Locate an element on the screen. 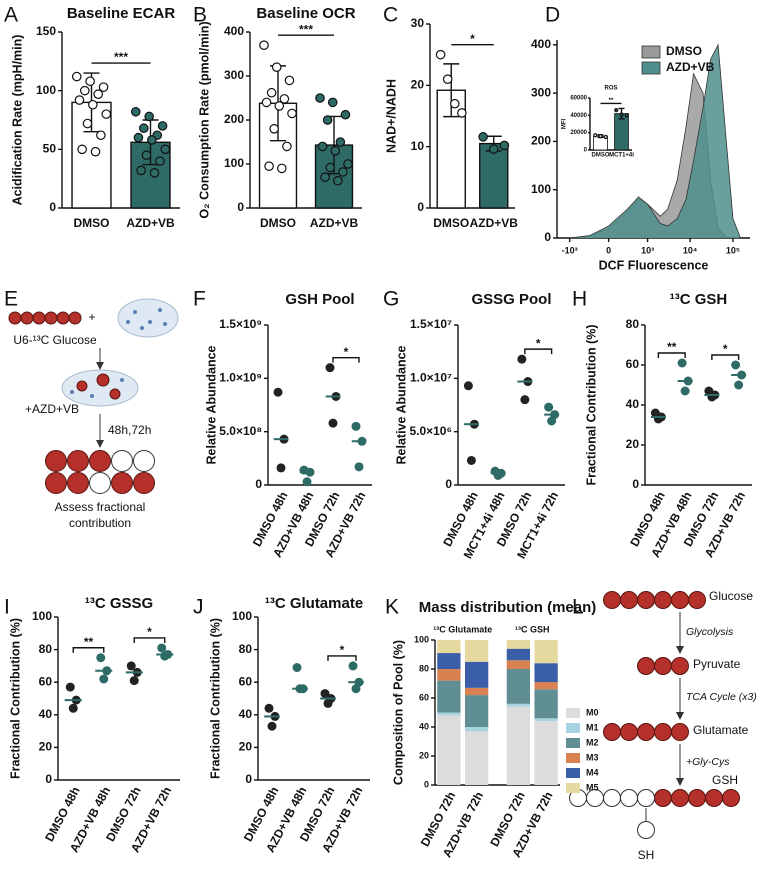 The width and height of the screenshot is (762, 875). y-tick-label: 10 is located at coordinates (418, 146).